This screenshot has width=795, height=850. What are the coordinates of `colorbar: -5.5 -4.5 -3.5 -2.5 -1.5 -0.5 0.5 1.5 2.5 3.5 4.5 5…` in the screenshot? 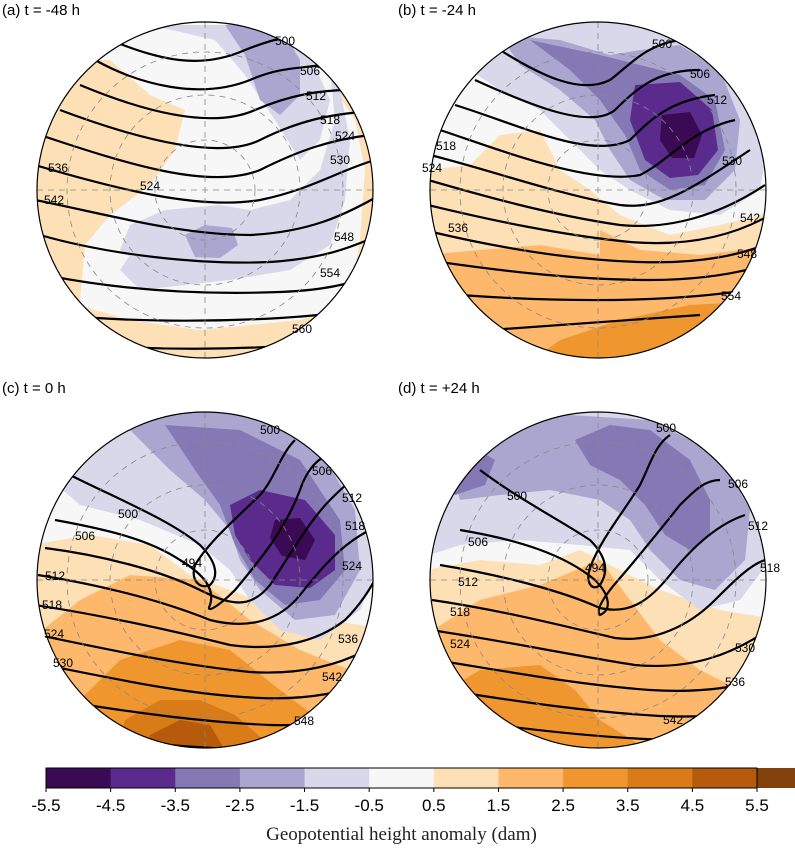 It's located at (413, 806).